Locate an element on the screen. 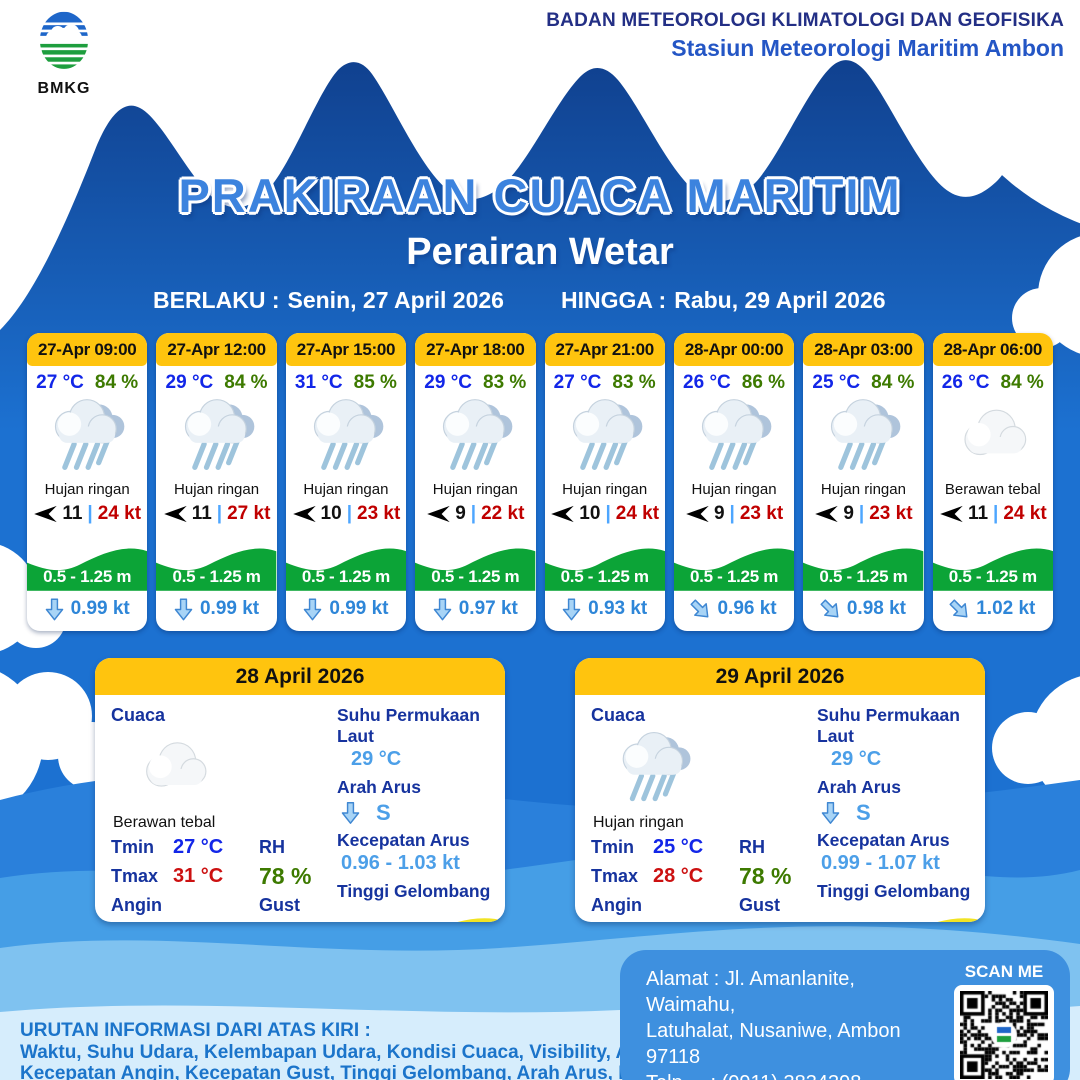 Image resolution: width=1080 pixels, height=1080 pixels. humidity: 84 % is located at coordinates (246, 382).